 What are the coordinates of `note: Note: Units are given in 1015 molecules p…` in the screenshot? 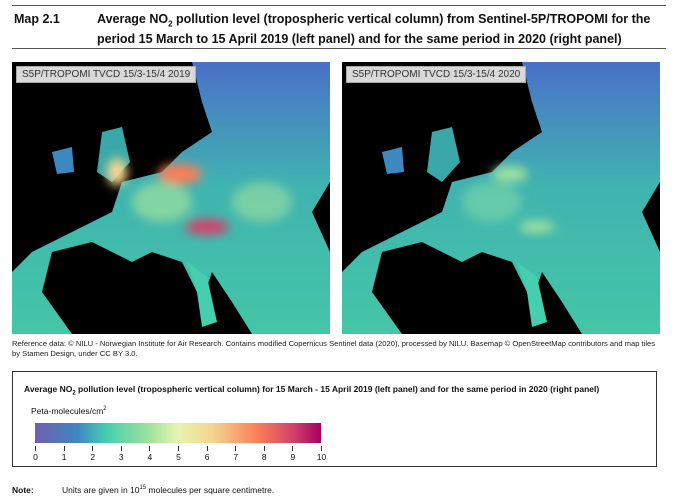 It's located at (143, 490).